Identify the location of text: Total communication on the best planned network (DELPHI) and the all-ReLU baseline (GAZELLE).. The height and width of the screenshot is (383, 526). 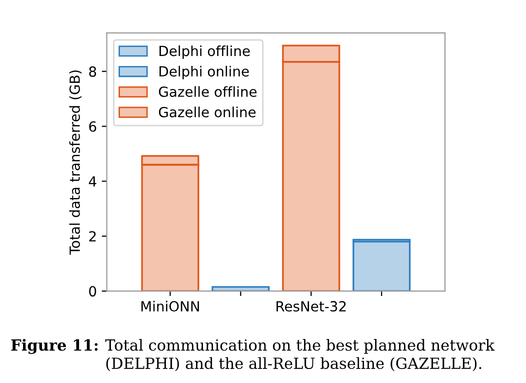
(300, 355).